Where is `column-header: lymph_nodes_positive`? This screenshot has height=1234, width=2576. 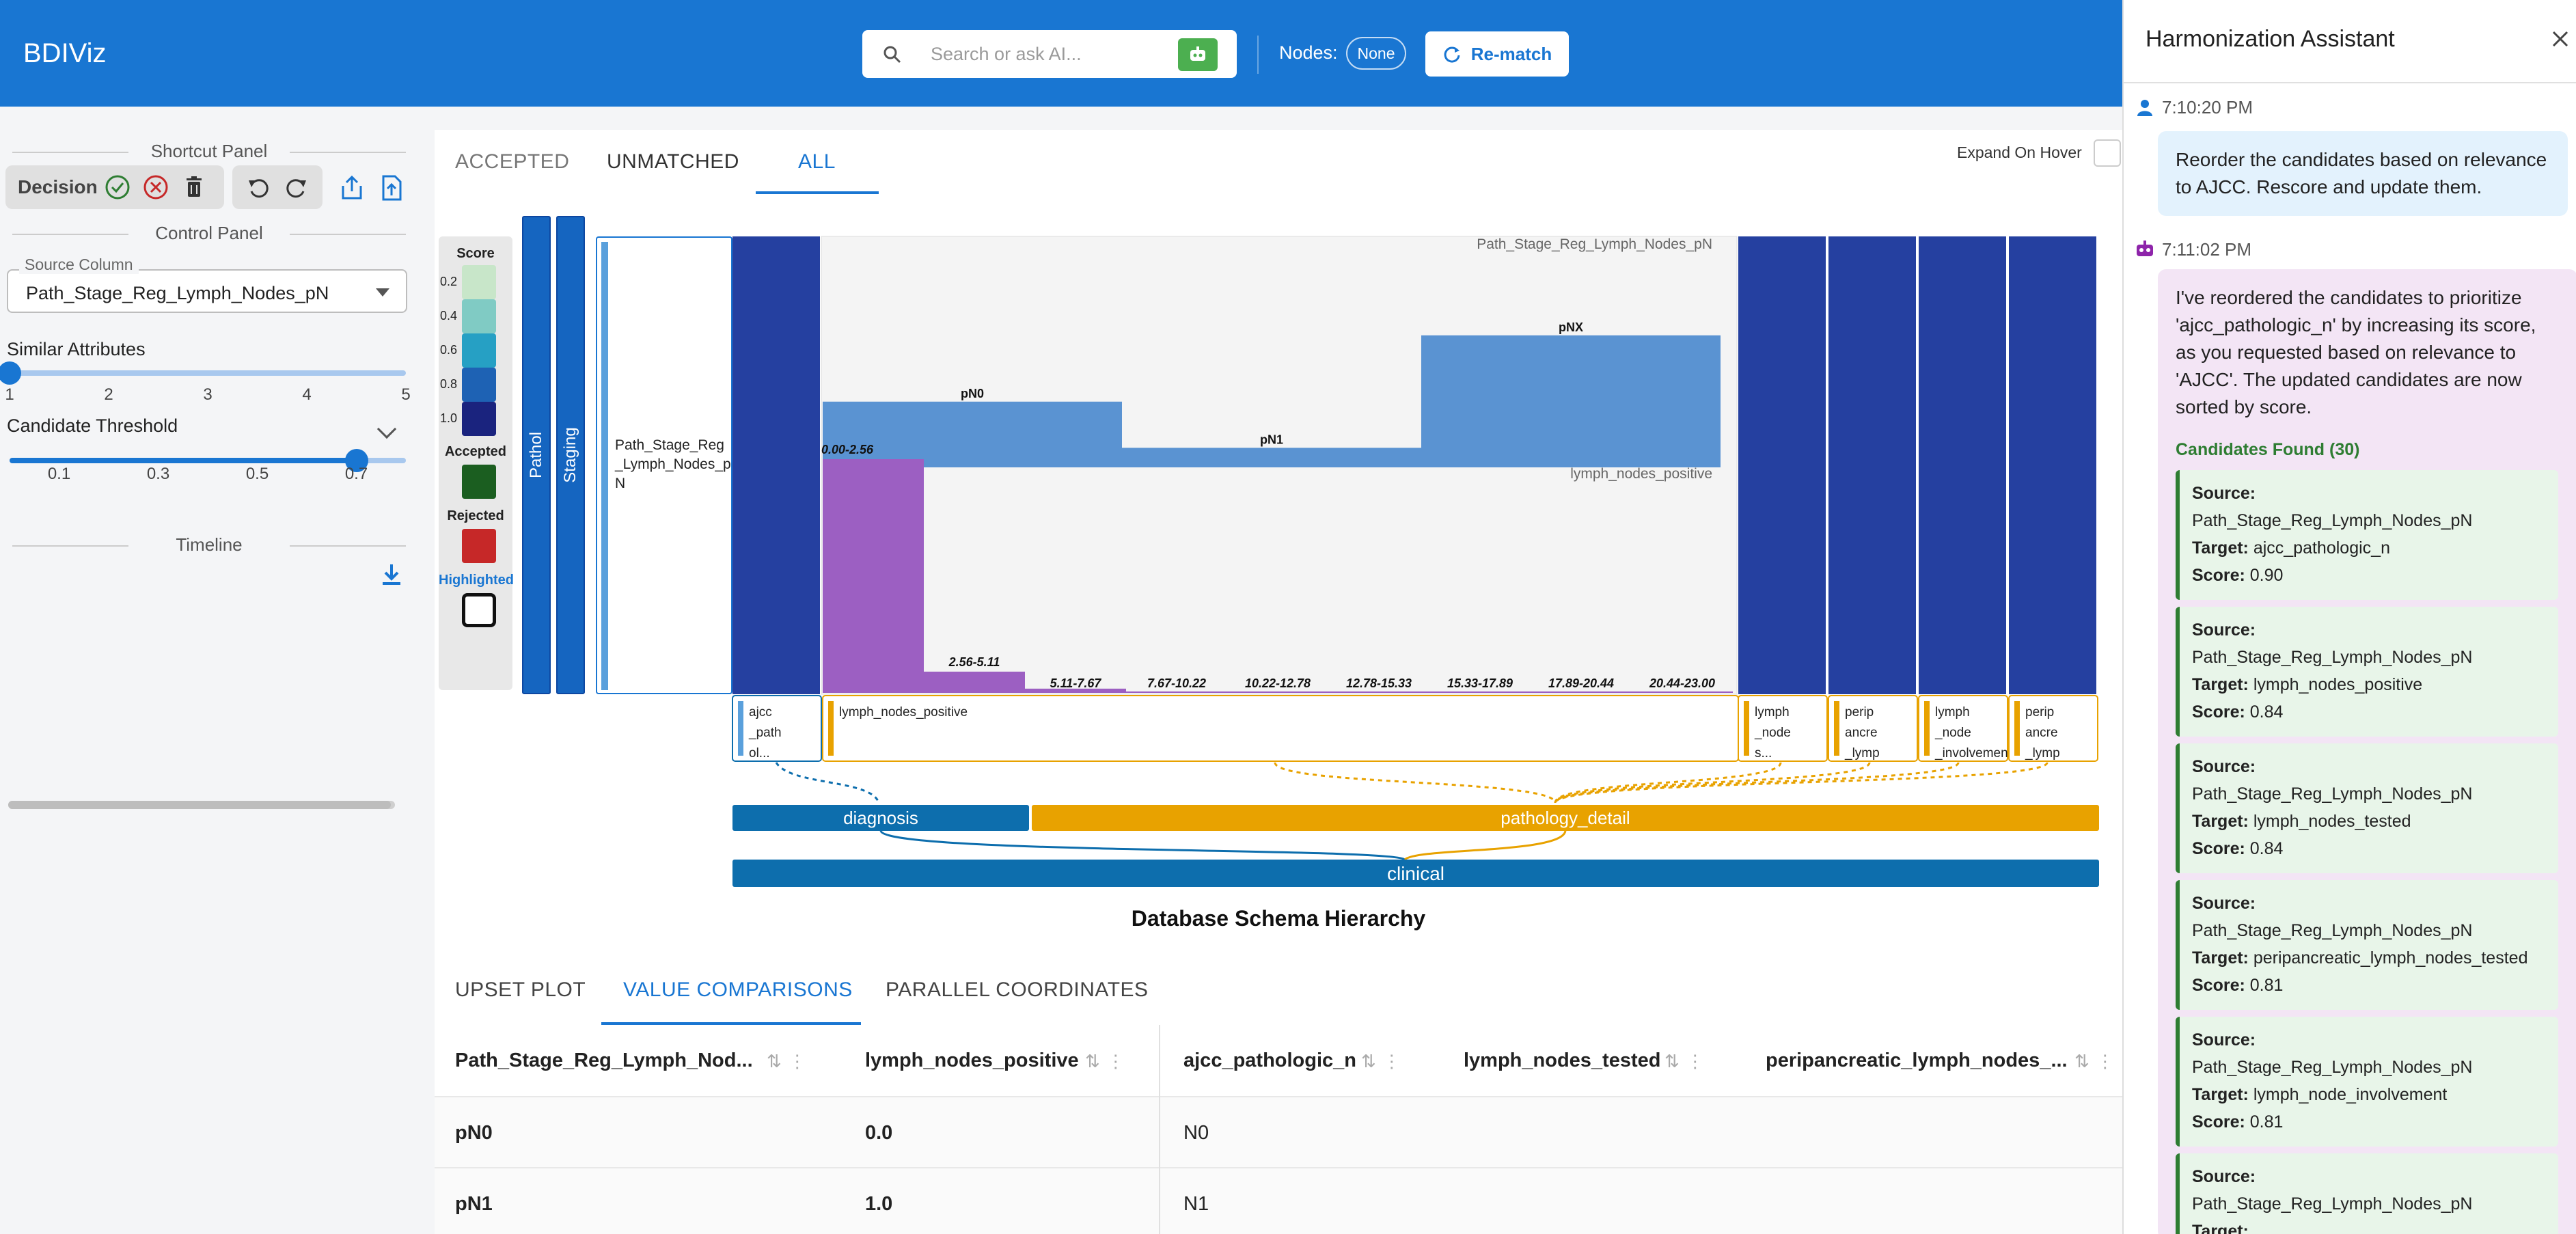 column-header: lymph_nodes_positive is located at coordinates (972, 1060).